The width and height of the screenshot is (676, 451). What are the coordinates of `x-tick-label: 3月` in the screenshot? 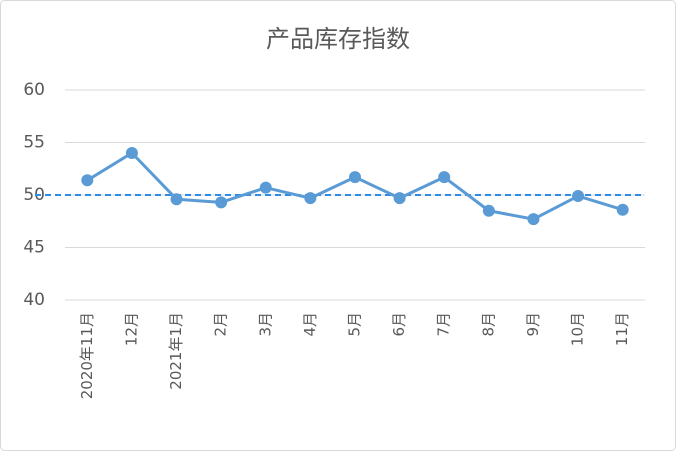 It's located at (265, 324).